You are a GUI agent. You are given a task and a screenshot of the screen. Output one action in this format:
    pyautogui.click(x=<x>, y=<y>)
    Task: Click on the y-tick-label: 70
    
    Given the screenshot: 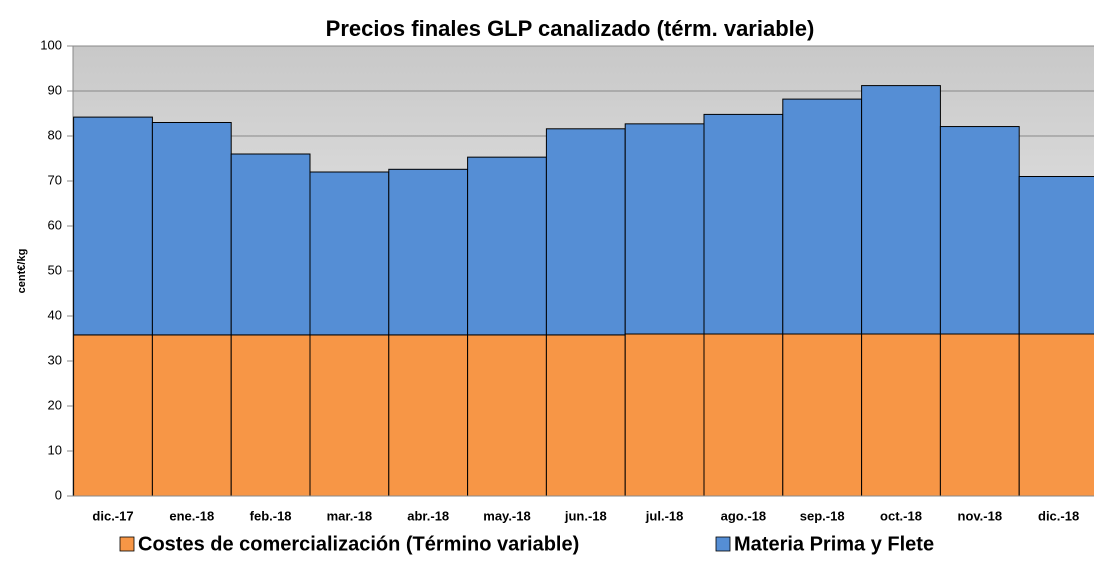 What is the action you would take?
    pyautogui.click(x=55, y=179)
    